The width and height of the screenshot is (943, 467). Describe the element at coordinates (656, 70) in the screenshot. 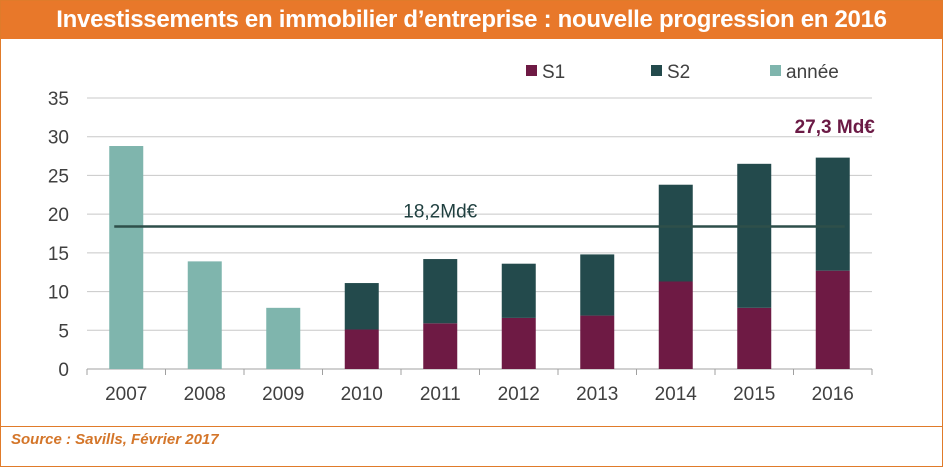

I see `legend-swatch-s2` at that location.